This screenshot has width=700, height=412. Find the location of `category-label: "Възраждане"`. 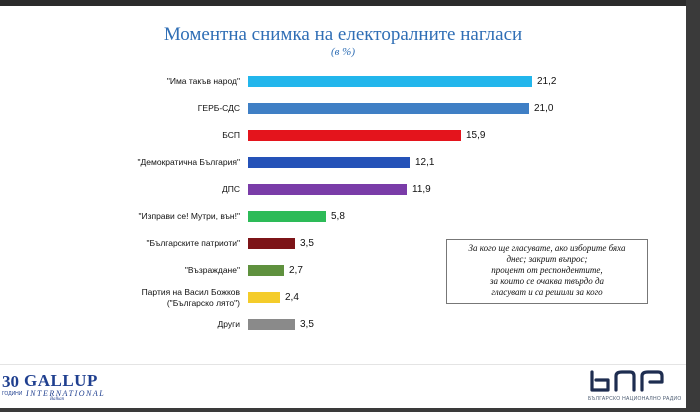

category-label: "Възраждане" is located at coordinates (212, 270).